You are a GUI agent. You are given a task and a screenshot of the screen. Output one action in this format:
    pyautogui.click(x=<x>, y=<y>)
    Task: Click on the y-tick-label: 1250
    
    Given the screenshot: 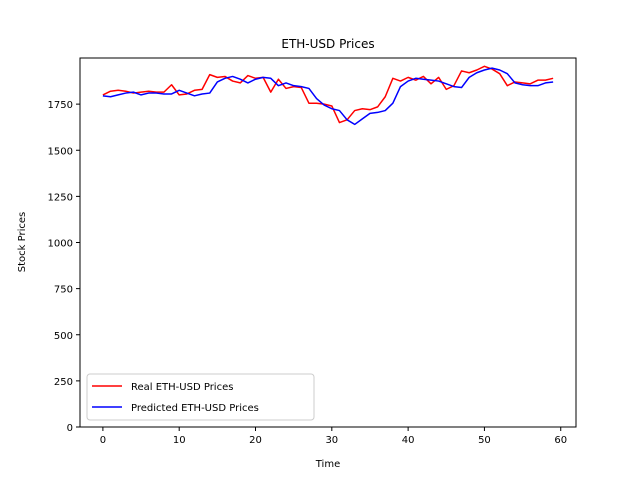 What is the action you would take?
    pyautogui.click(x=60, y=197)
    